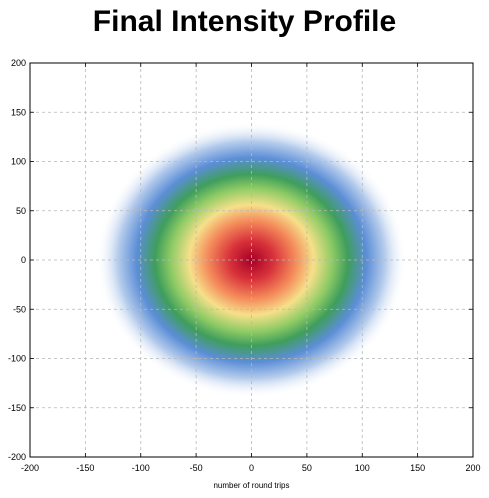  What do you see at coordinates (141, 468) in the screenshot?
I see `x-tick-label: -100` at bounding box center [141, 468].